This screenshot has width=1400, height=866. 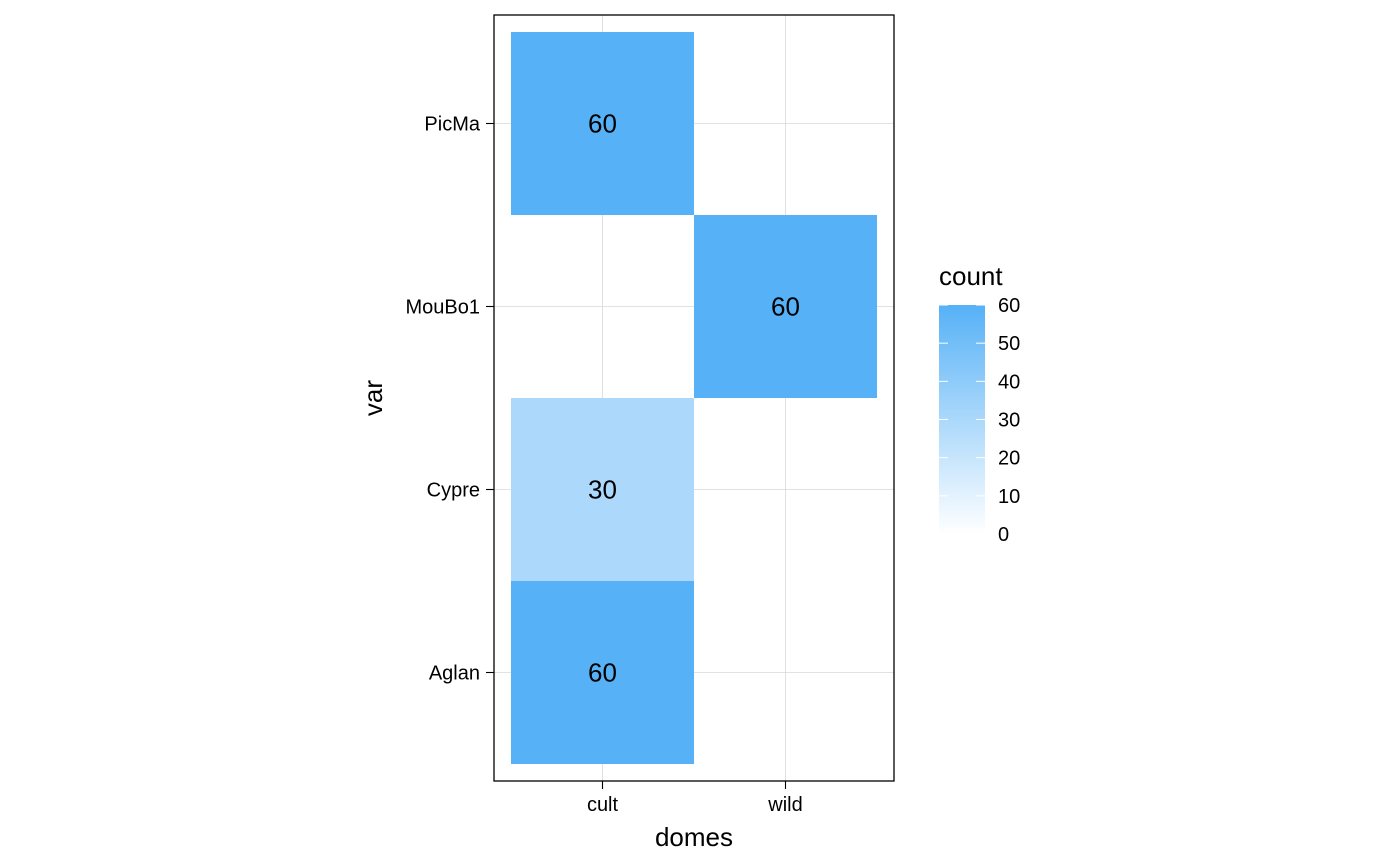 I want to click on legend-tick-label-60: 60, so click(x=1009, y=306).